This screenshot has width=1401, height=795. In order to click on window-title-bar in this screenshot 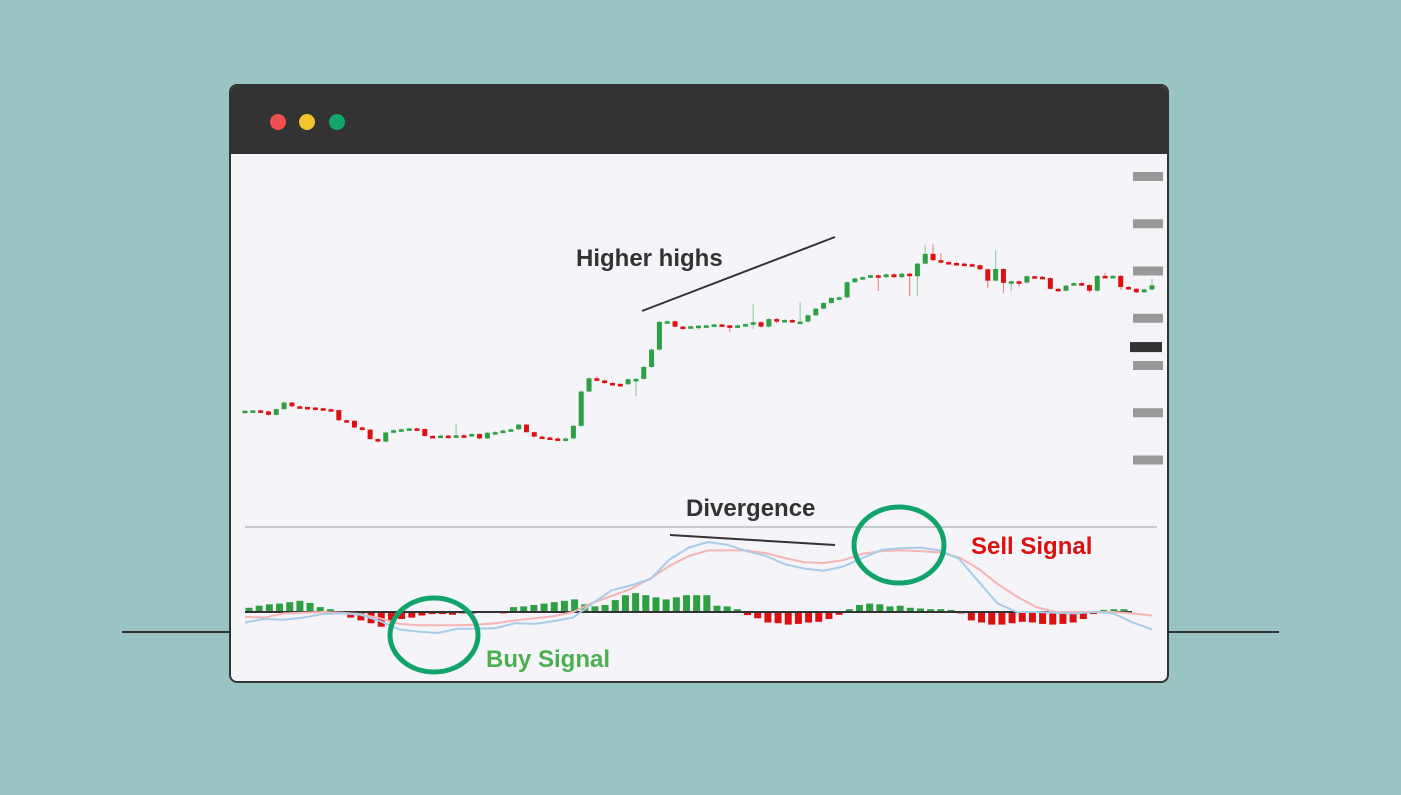, I will do `click(699, 120)`.